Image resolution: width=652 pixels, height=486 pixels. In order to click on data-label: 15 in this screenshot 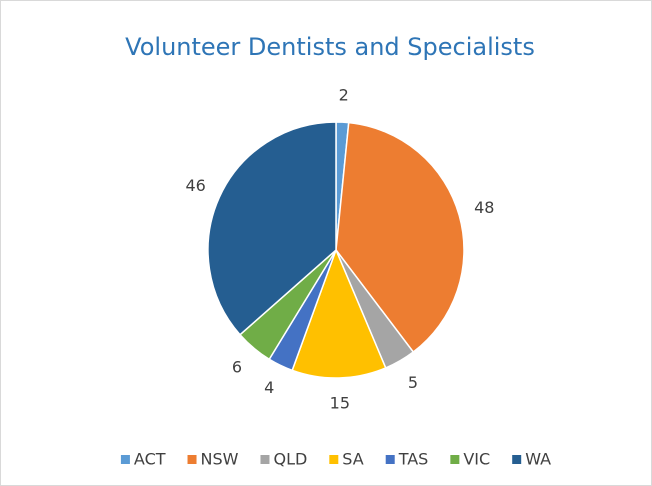, I will do `click(340, 402)`.